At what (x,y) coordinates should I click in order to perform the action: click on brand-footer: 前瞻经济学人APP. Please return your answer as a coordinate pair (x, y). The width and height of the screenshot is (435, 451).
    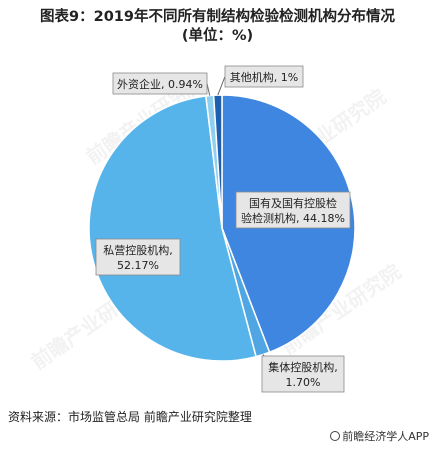
    Looking at the image, I should click on (379, 436).